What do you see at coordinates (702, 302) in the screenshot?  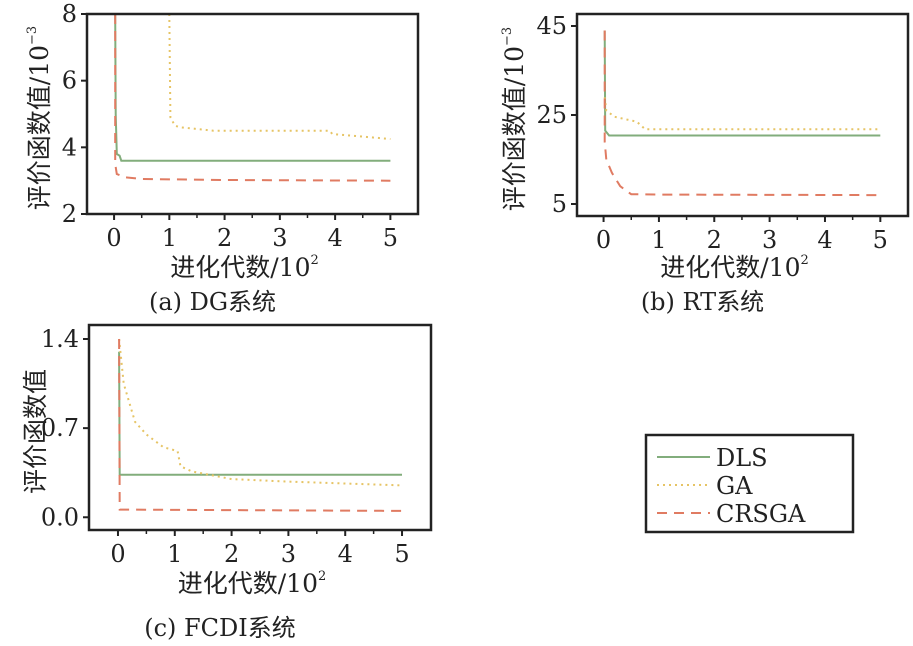 I see `subplot-title: (b) RT系统` at bounding box center [702, 302].